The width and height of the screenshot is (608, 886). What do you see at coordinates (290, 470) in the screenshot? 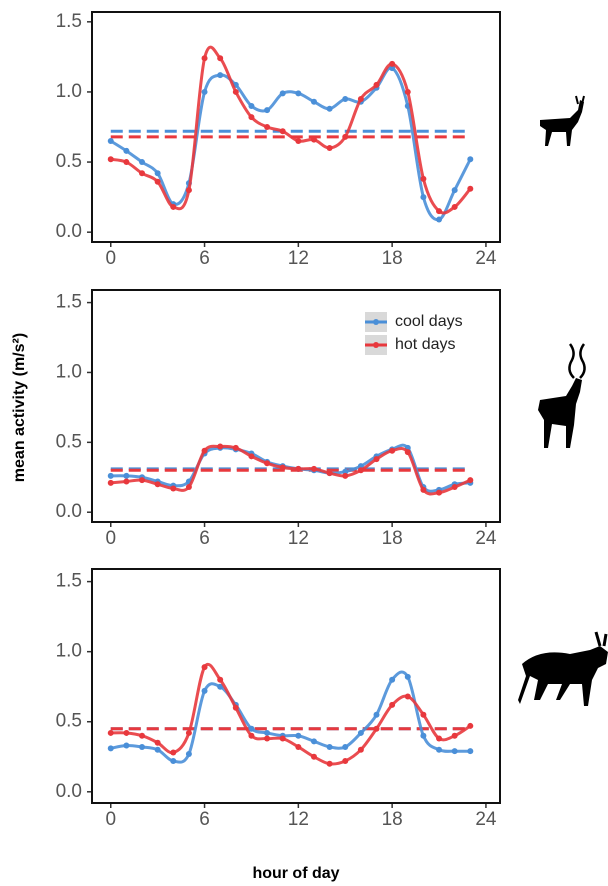
I see `series-line` at bounding box center [290, 470].